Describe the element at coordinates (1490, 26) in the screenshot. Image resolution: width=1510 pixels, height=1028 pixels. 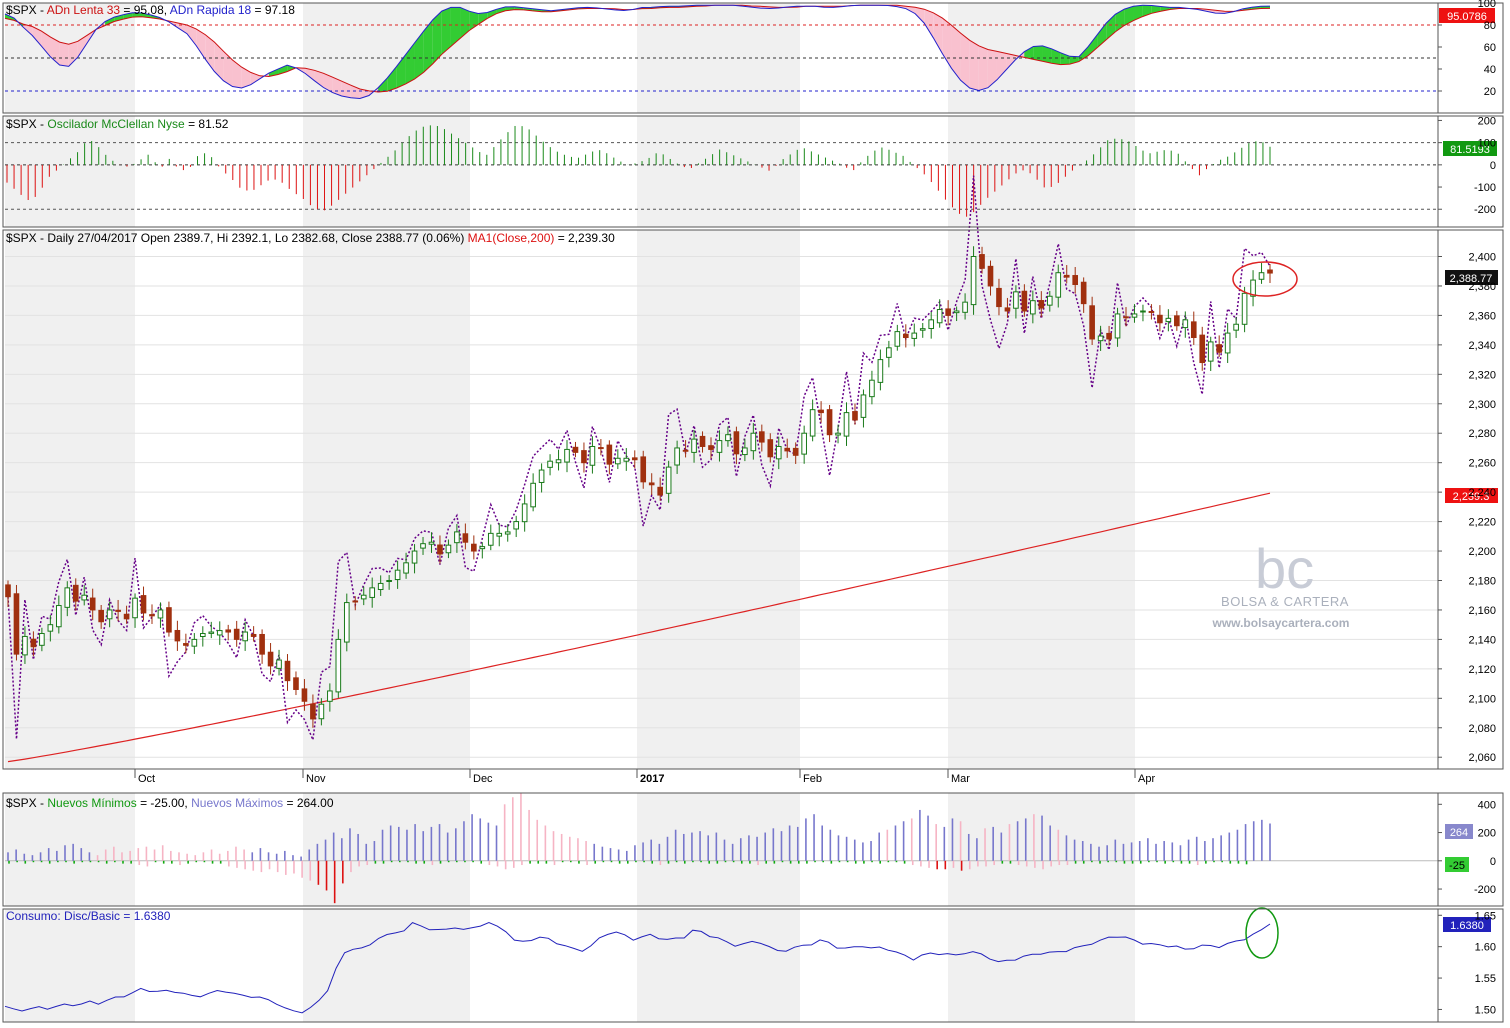
I see `y-tick-label: 80` at that location.